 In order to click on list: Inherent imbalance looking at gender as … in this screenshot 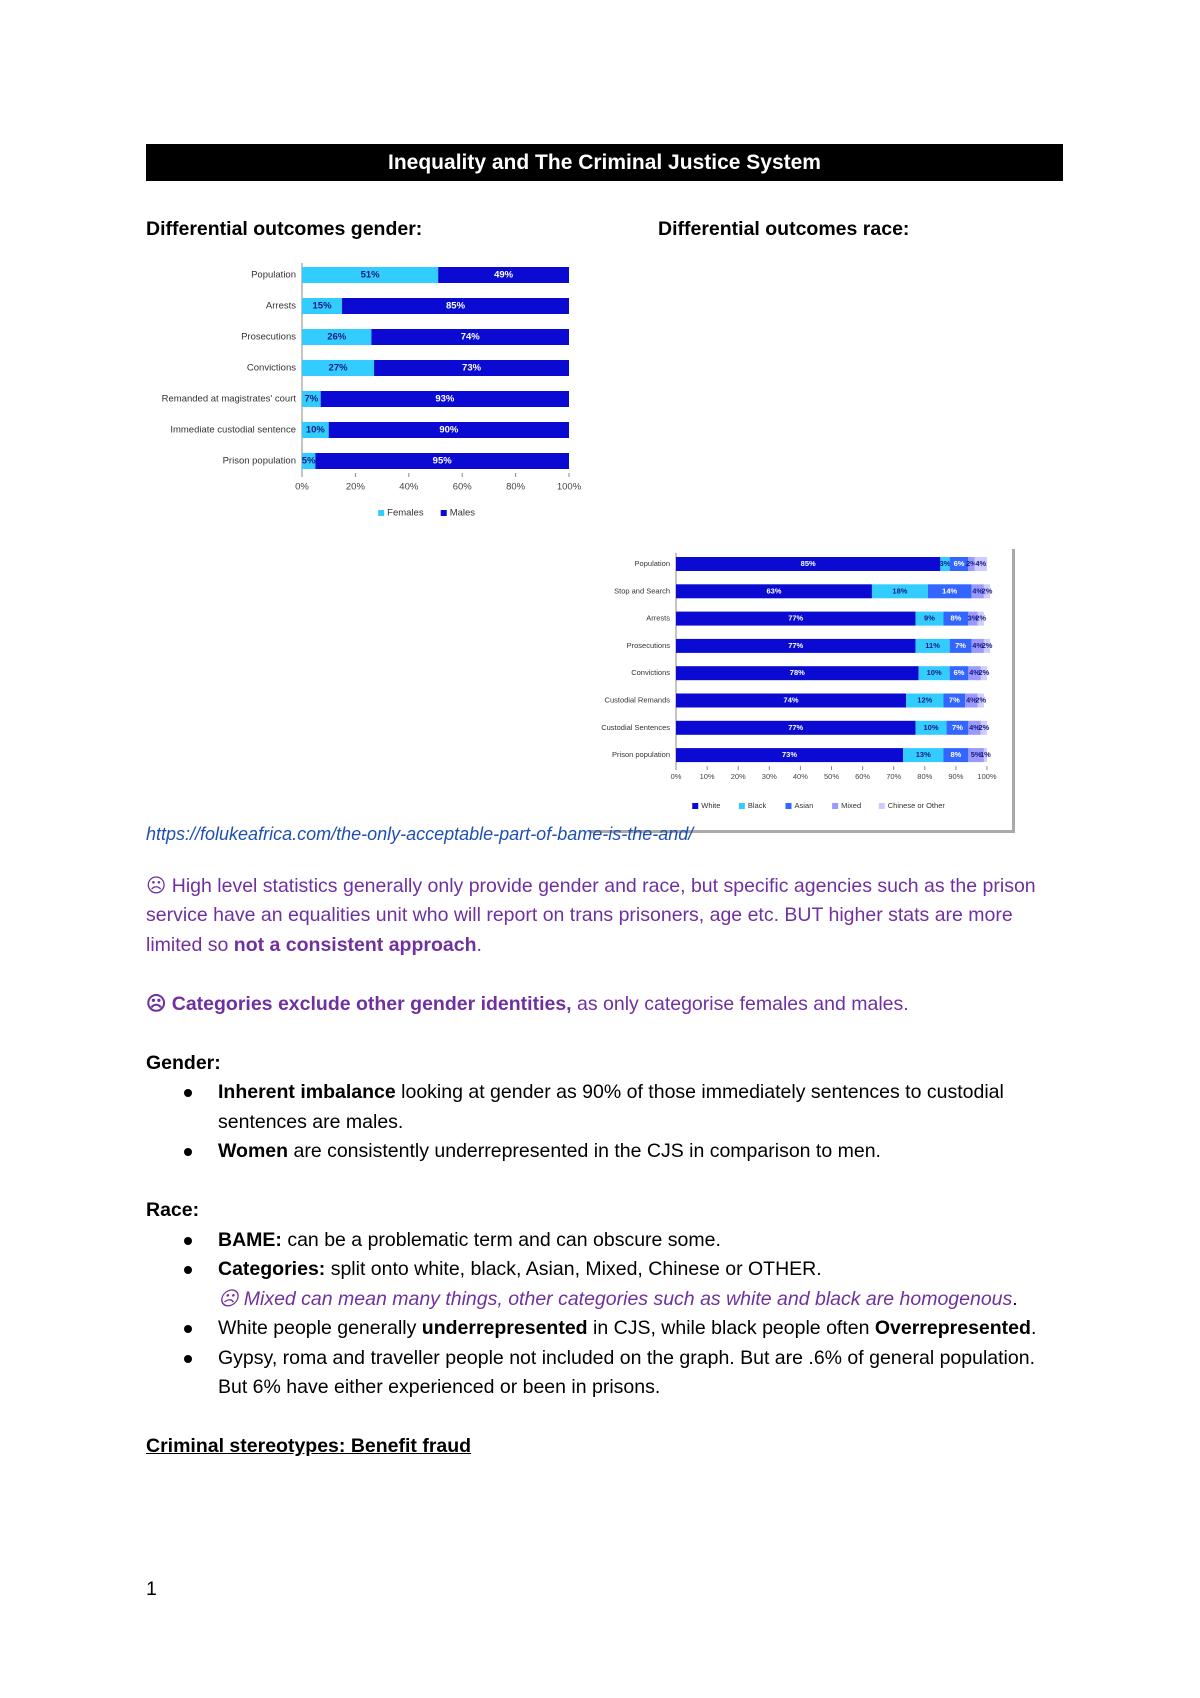, I will do `click(601, 1122)`.